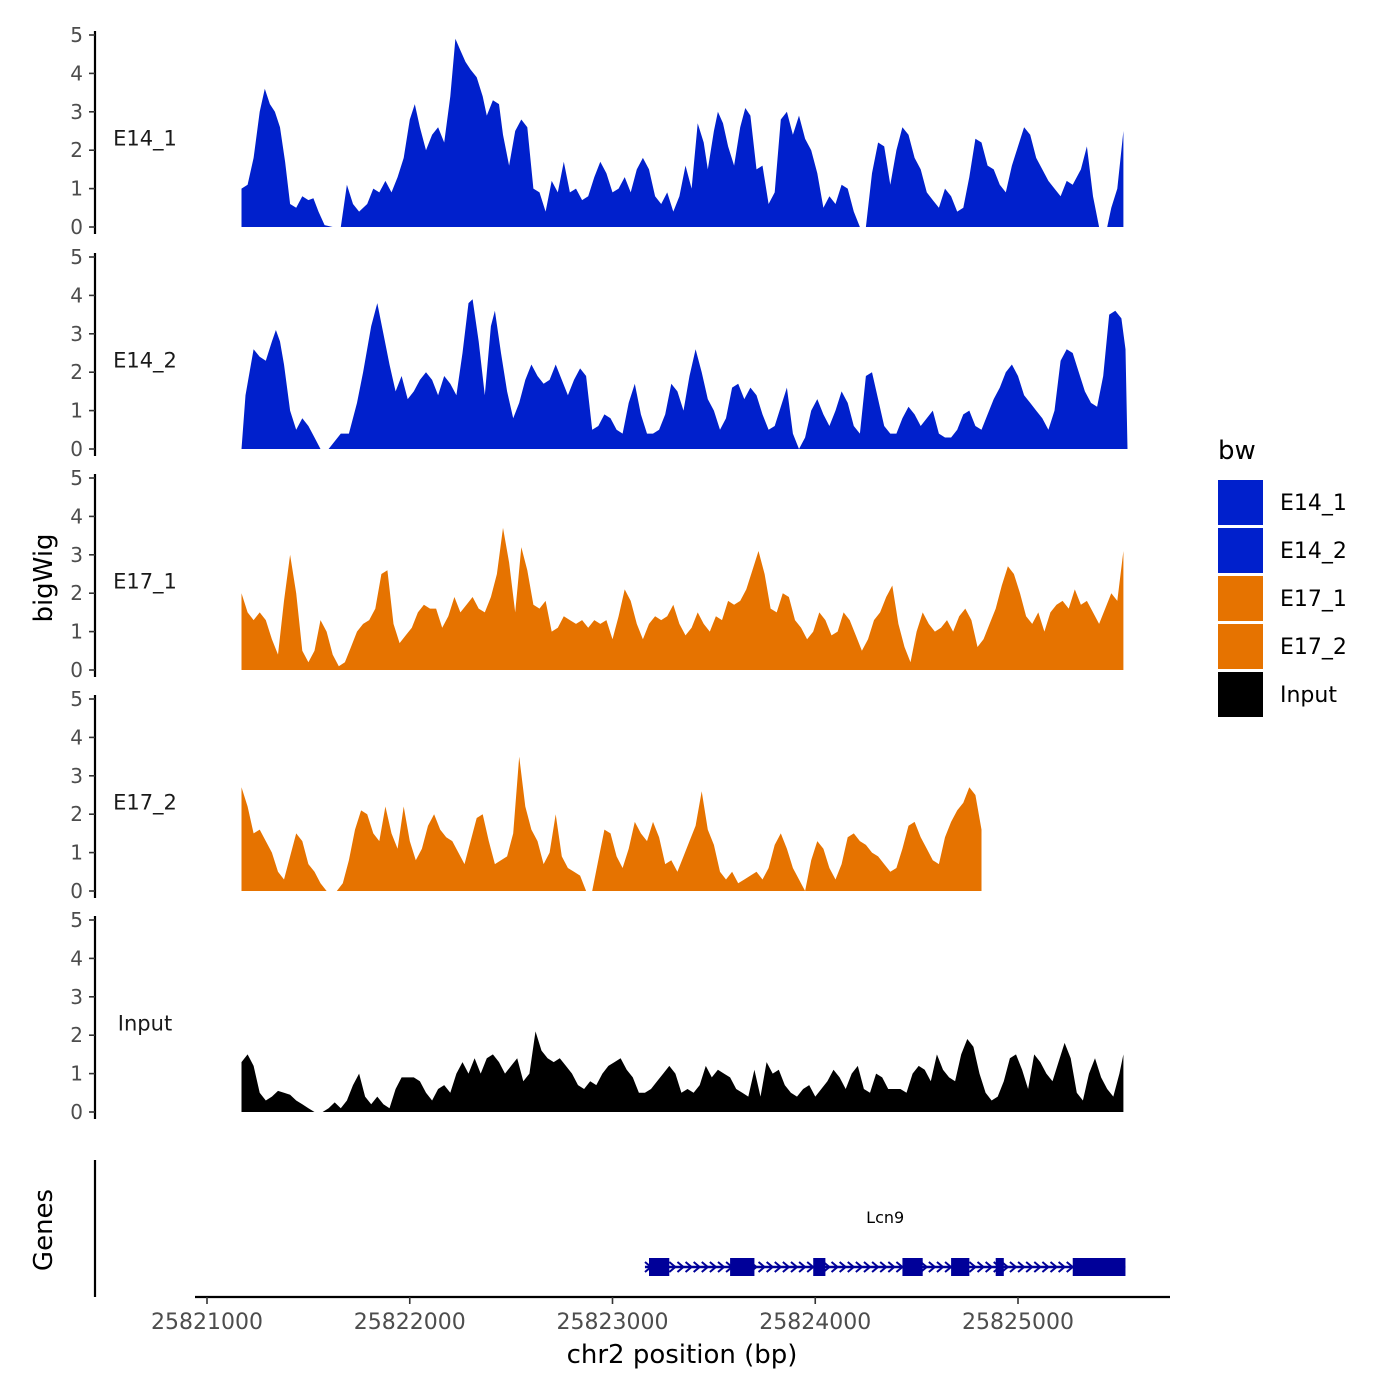  Describe the element at coordinates (207, 1322) in the screenshot. I see `x-tick-label: 25821000` at that location.